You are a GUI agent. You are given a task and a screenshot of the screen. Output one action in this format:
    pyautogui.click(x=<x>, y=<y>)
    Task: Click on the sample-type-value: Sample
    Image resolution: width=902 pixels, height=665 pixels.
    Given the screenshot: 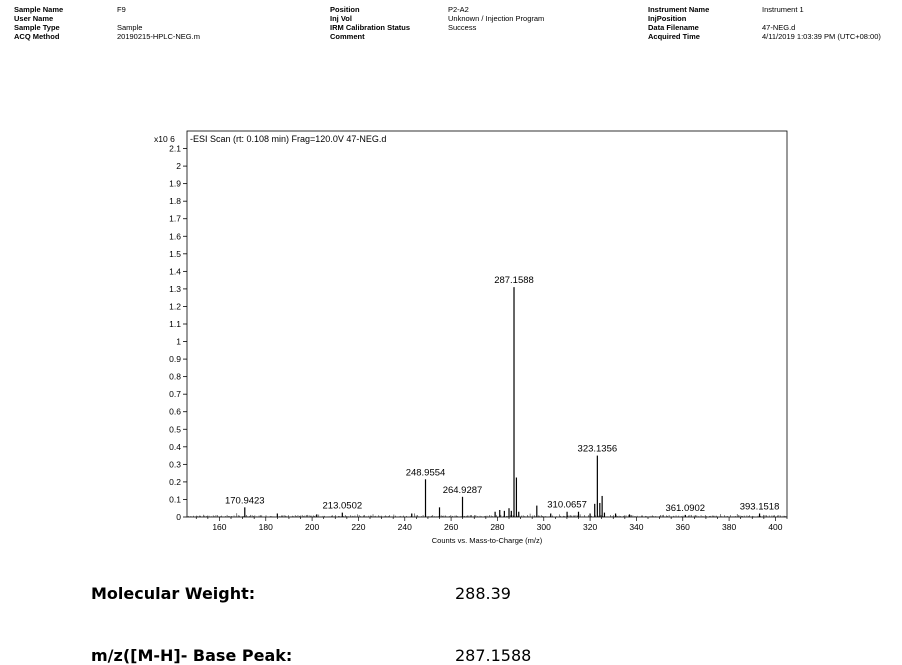 What is the action you would take?
    pyautogui.click(x=130, y=27)
    